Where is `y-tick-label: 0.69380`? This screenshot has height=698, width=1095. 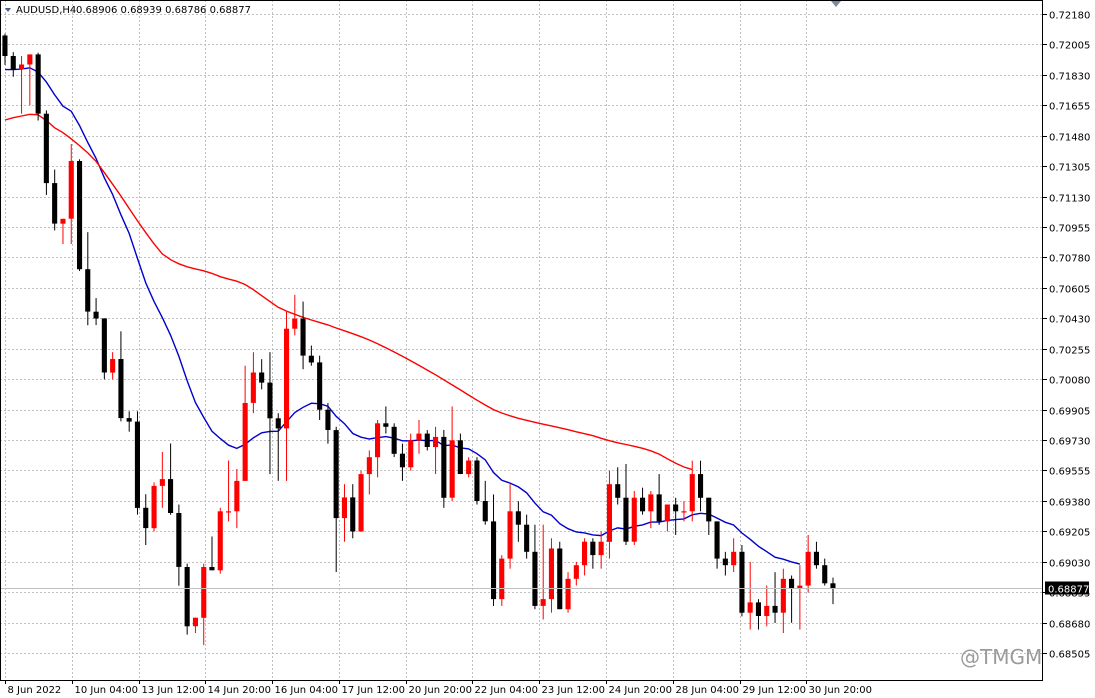 y-tick-label: 0.69380 is located at coordinates (1069, 503).